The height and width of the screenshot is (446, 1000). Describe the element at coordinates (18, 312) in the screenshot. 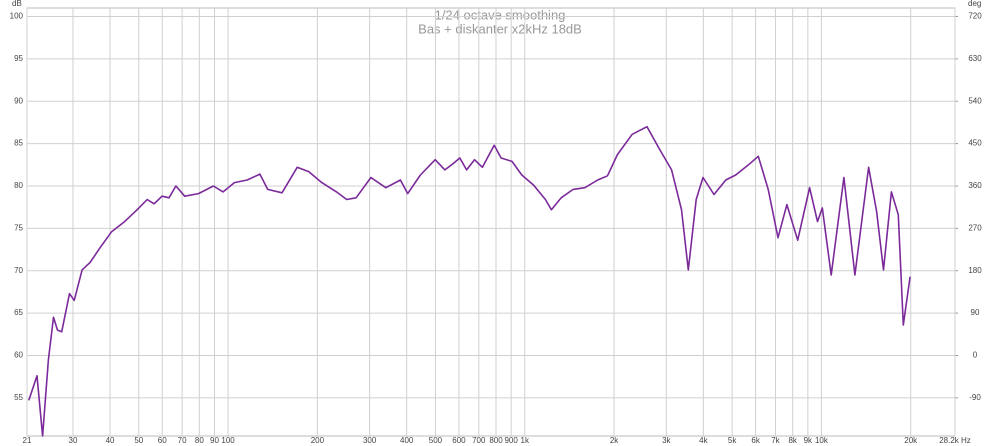

I see `y-tick-label: 65` at that location.